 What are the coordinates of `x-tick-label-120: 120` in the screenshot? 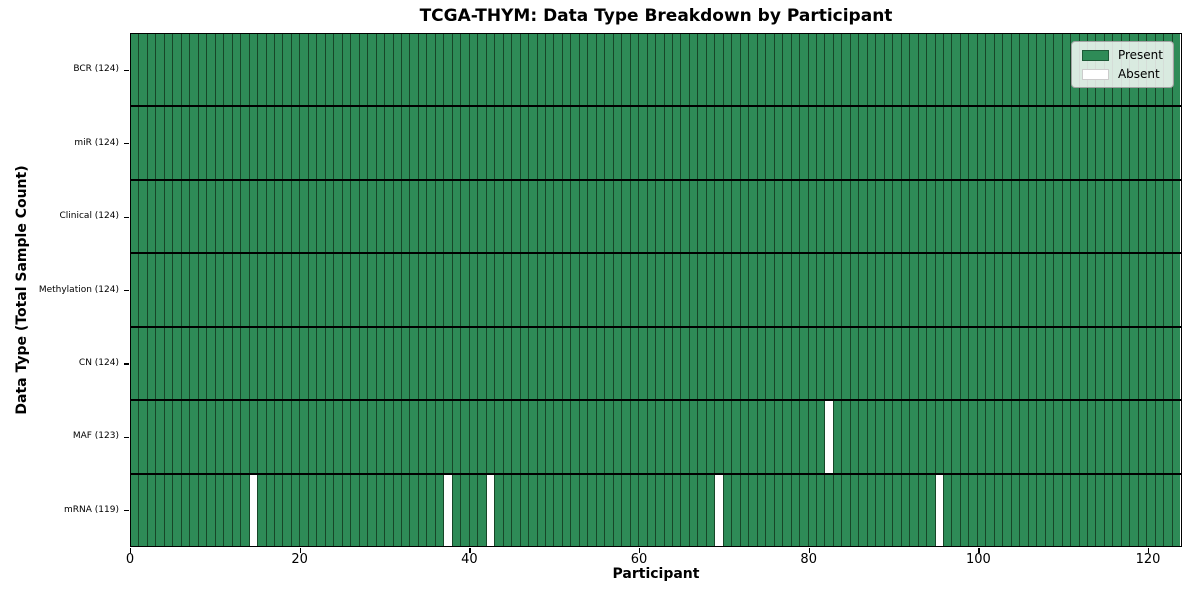 It's located at (1148, 559).